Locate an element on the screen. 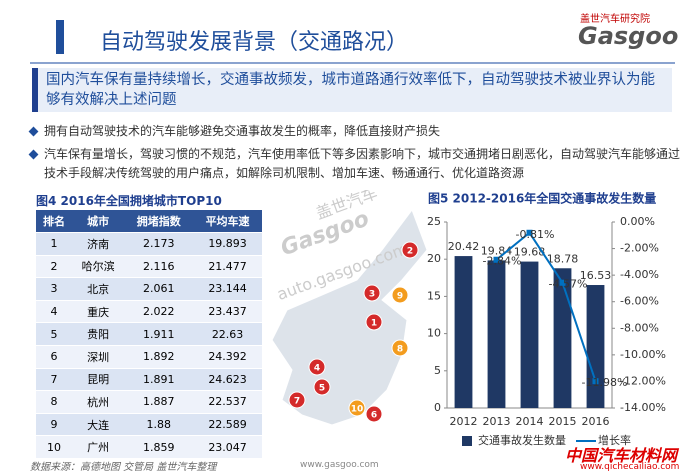 This screenshot has width=700, height=476. table-cell: 1.859 is located at coordinates (159, 446).